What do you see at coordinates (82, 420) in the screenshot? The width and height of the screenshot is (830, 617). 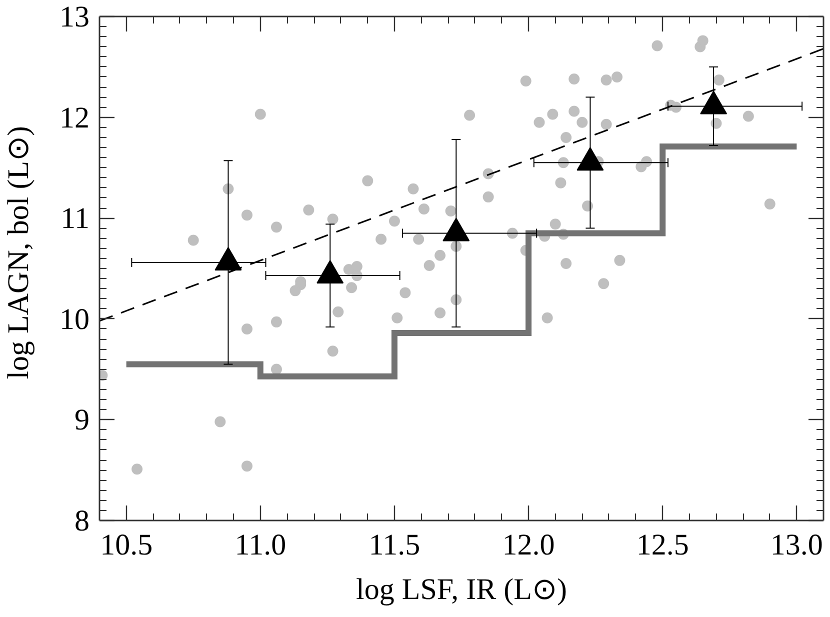 I see `y-tick-label: 9` at bounding box center [82, 420].